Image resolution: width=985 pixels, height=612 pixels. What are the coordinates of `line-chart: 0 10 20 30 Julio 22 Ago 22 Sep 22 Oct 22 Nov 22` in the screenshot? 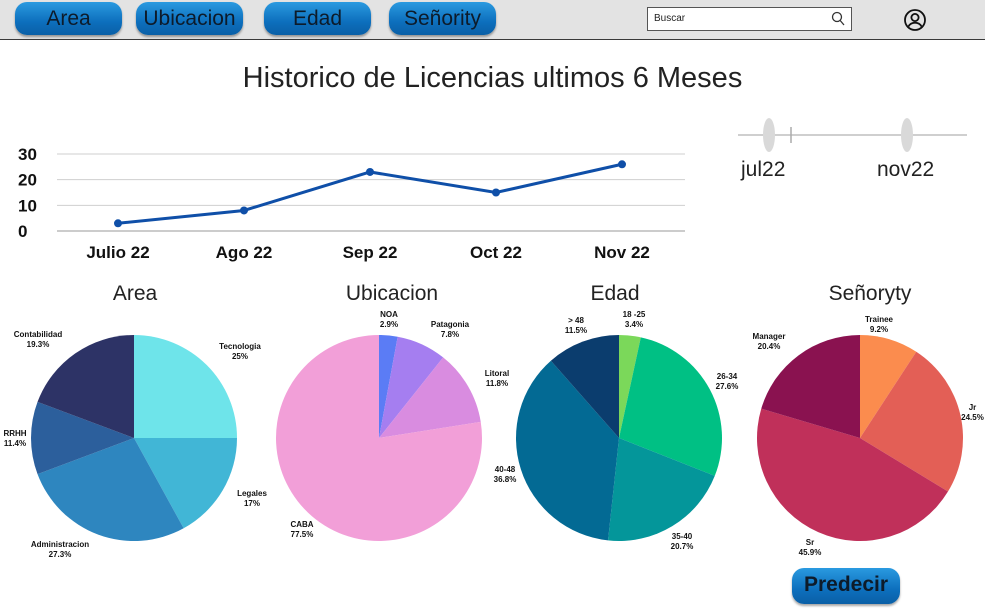 It's located at (351, 203).